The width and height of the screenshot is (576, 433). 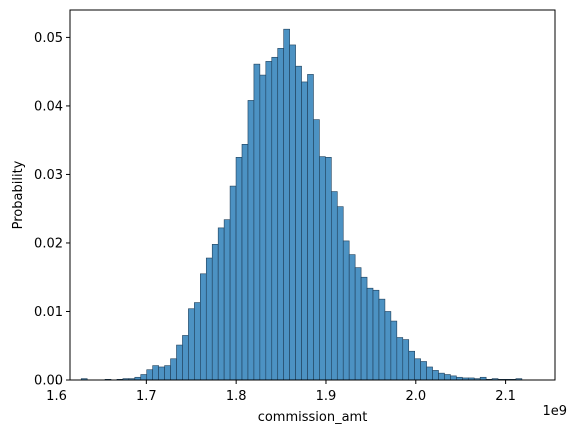 What do you see at coordinates (52, 210) in the screenshot?
I see `y-axis: 0.00 0.01 0.02 0.03 0.04 0.05` at bounding box center [52, 210].